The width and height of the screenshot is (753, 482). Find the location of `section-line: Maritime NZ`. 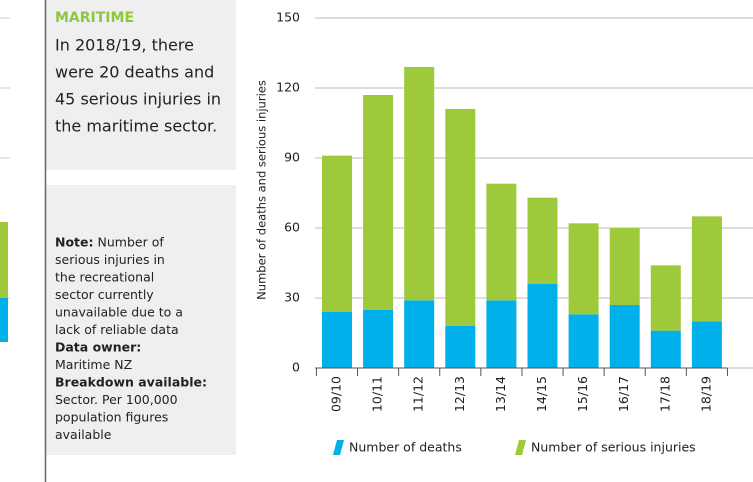

section-line: Maritime NZ is located at coordinates (93, 364).